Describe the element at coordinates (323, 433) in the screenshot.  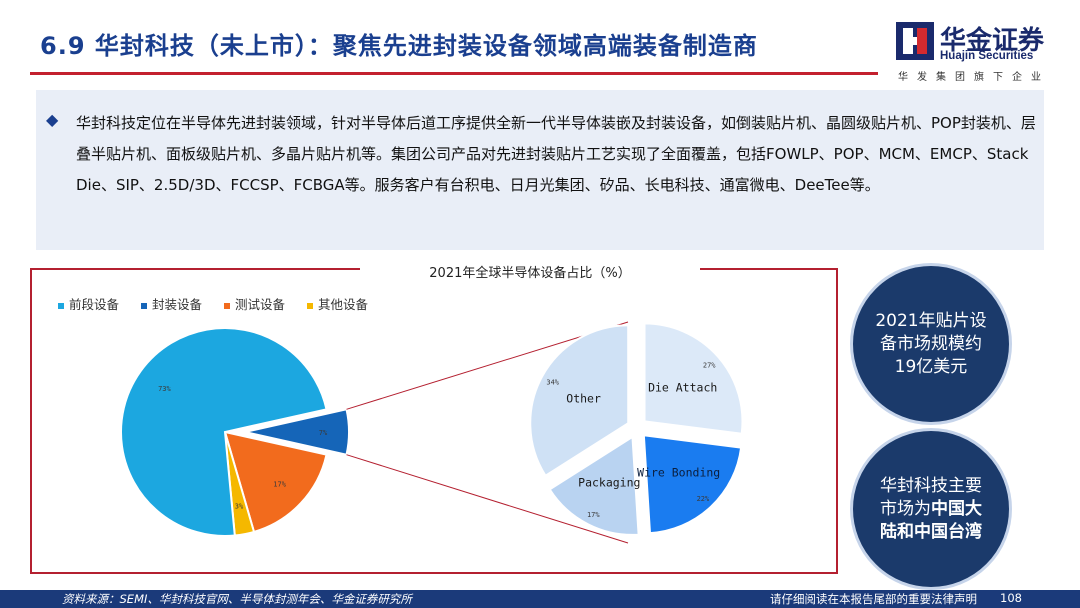
I see `pie1-value-label: 7%` at that location.